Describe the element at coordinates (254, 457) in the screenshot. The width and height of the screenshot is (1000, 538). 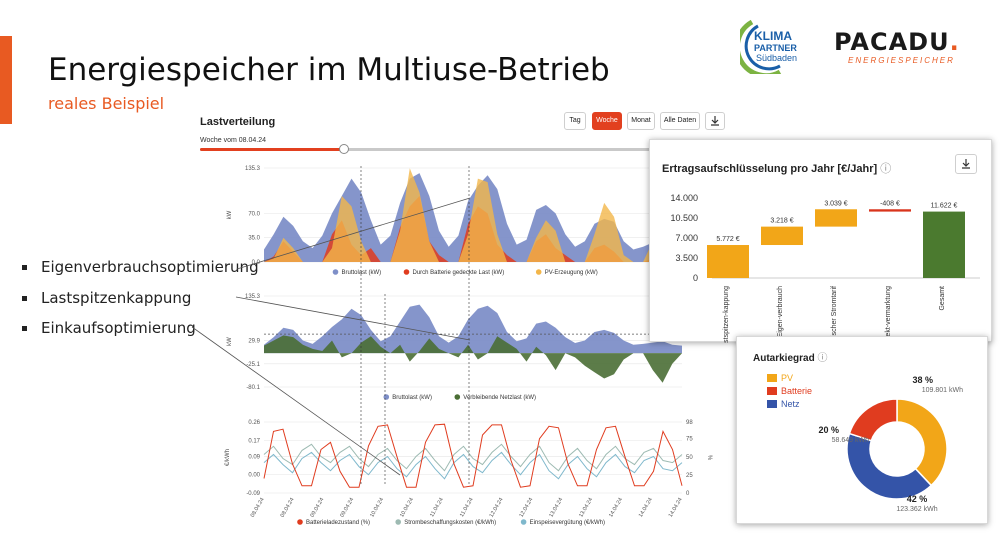
I see `y-tick-label: 0.09` at that location.